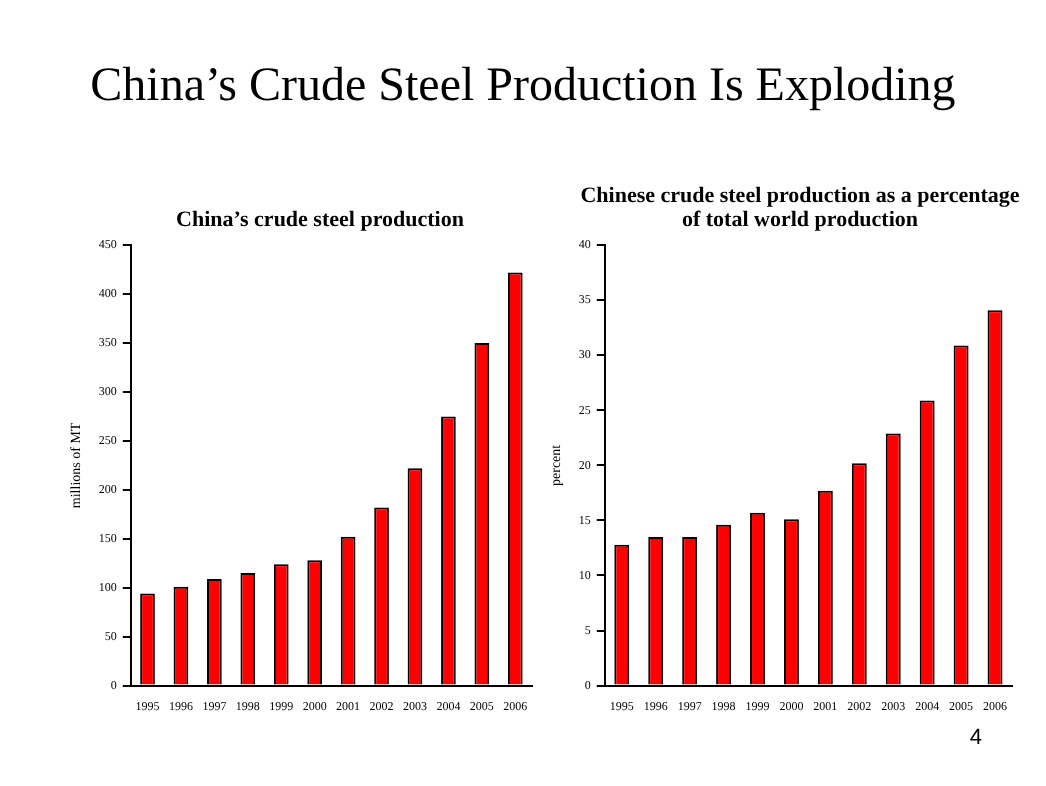 The image size is (1046, 786). What do you see at coordinates (523, 87) in the screenshot?
I see `text: China’s Crude Steel Production Is Exploding` at bounding box center [523, 87].